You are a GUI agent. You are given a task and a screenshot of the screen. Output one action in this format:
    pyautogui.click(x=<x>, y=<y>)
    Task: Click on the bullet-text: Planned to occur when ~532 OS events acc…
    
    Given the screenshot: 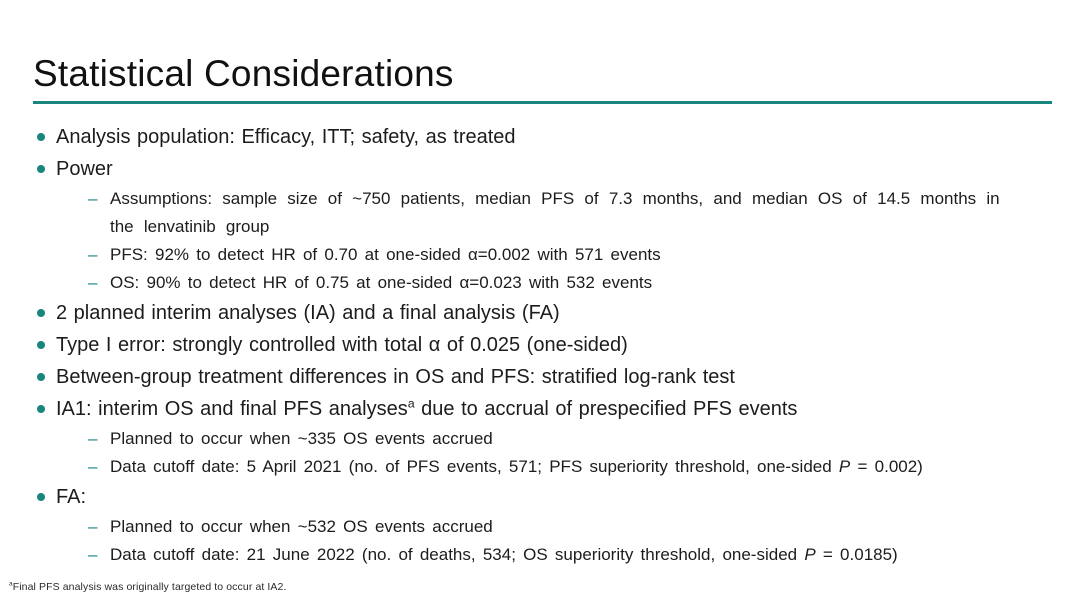 What is the action you would take?
    pyautogui.click(x=301, y=526)
    